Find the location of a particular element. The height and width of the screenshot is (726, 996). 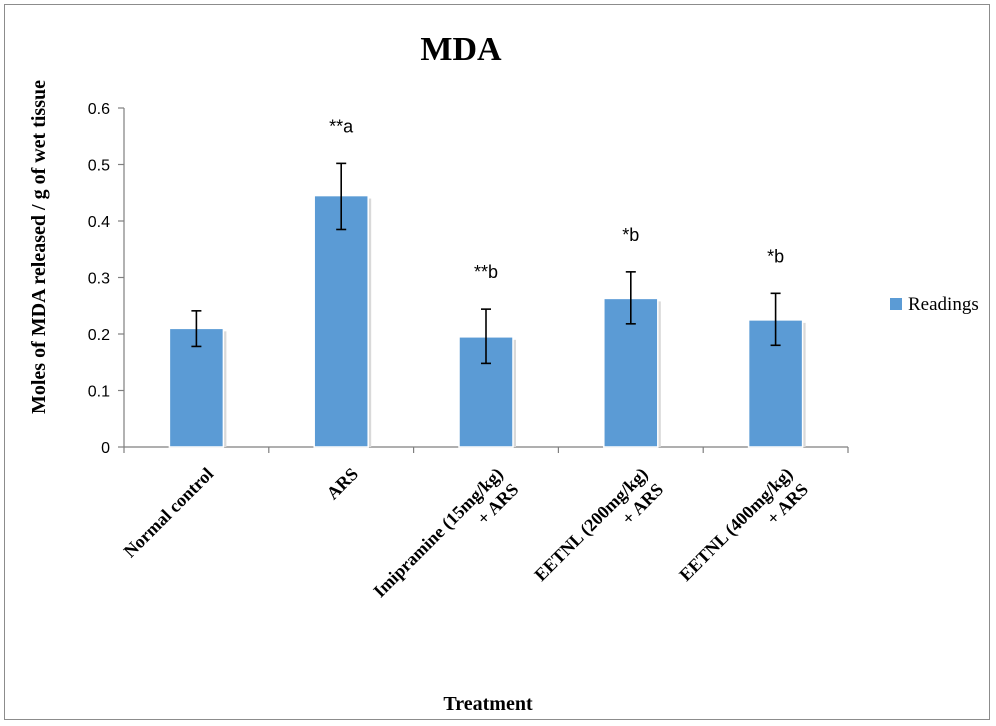

chart-title: MDA is located at coordinates (461, 49).